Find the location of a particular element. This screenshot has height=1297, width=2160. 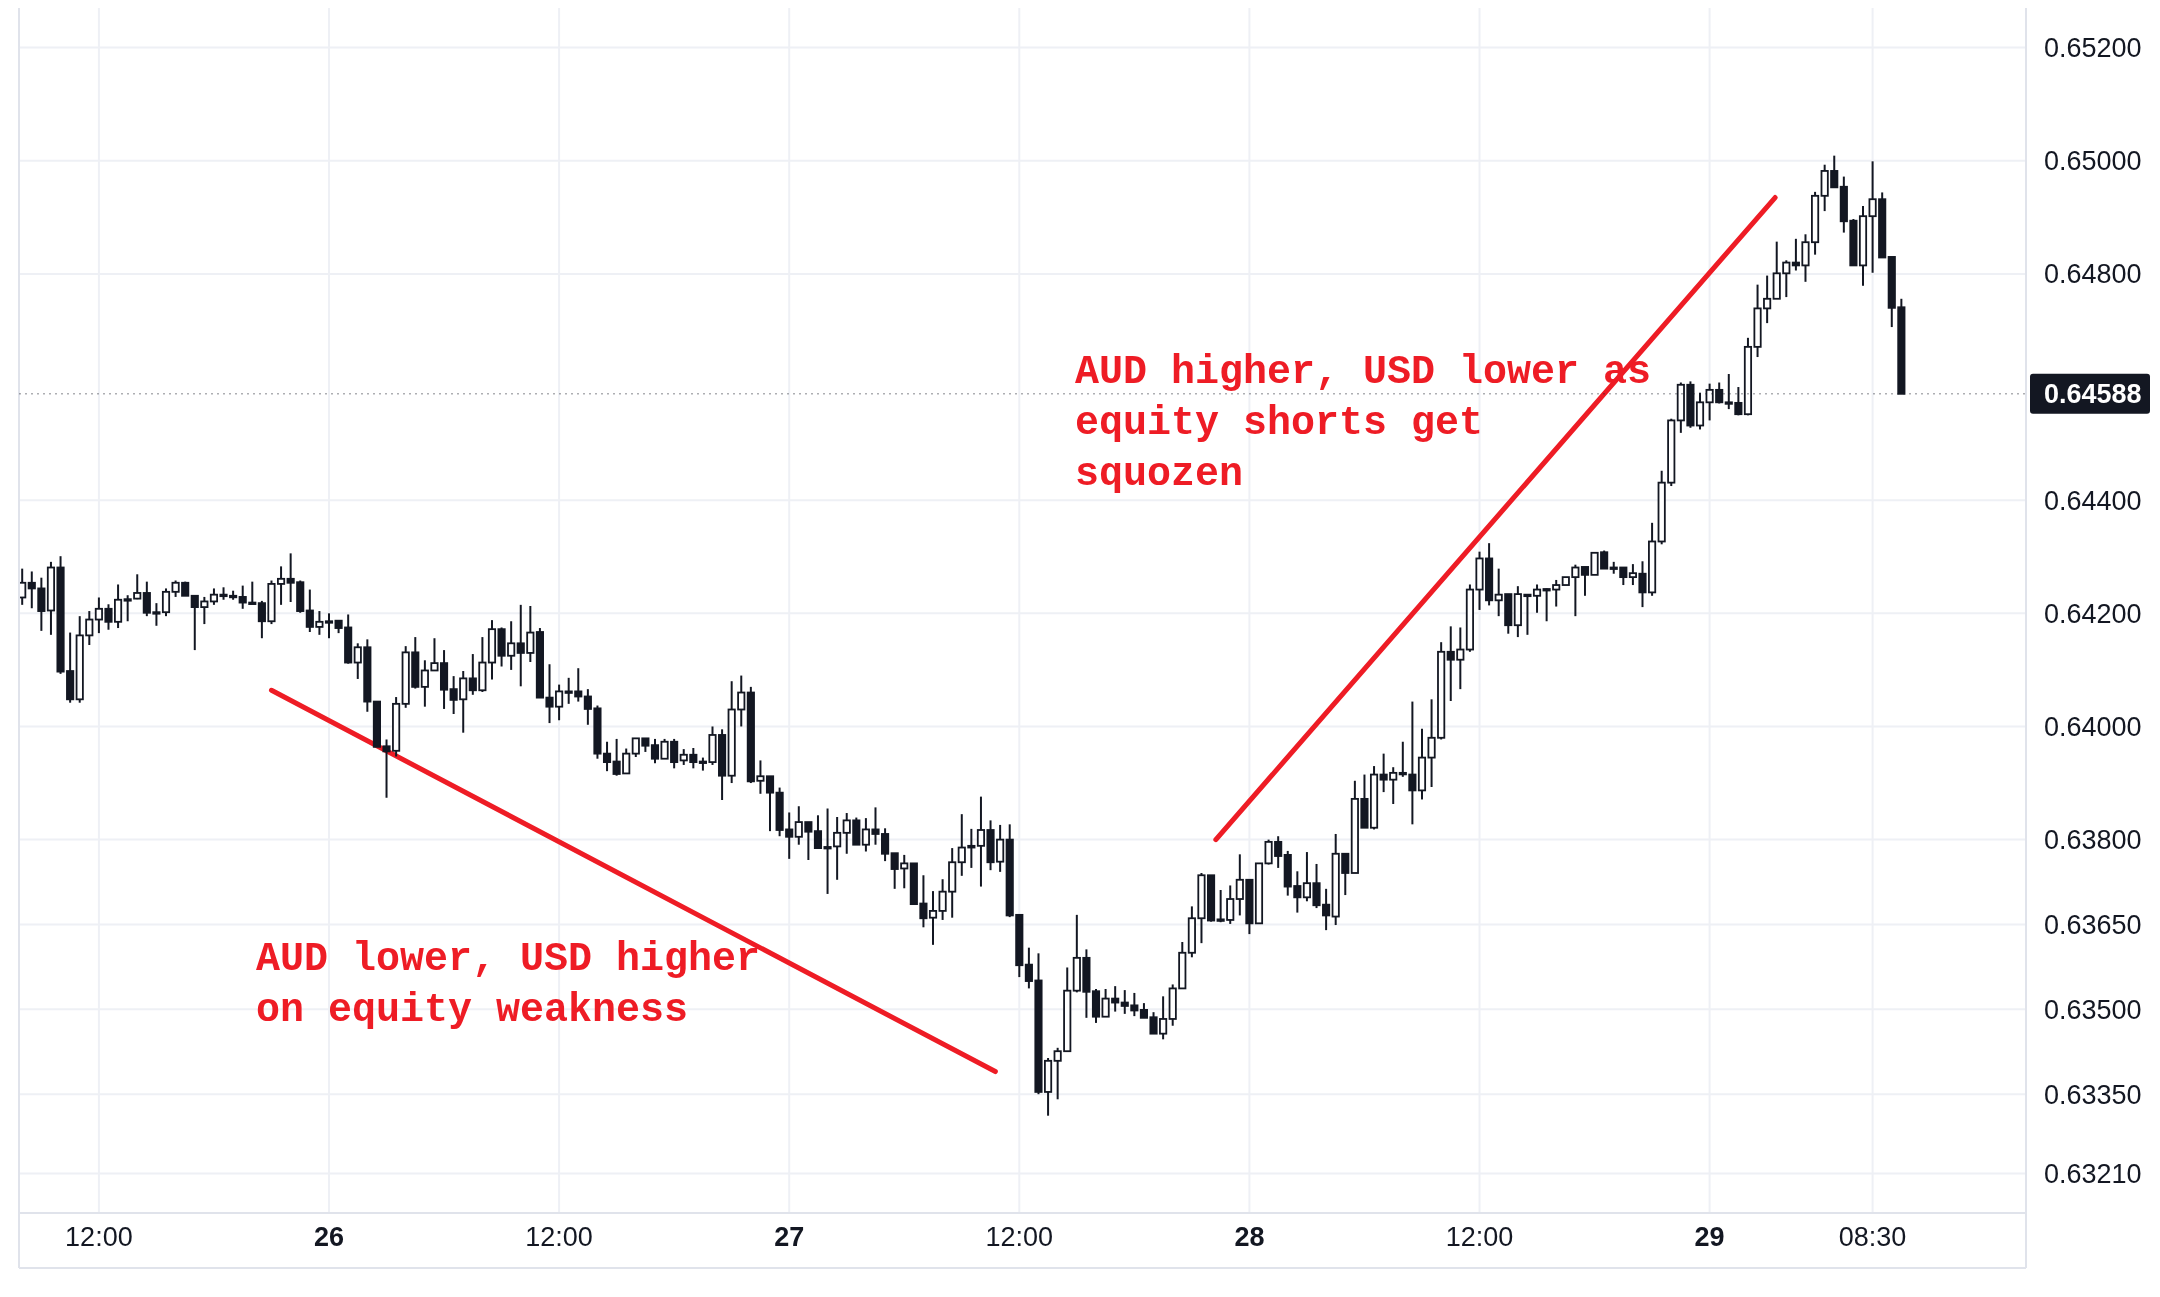

y-tick-label: 0.63350 is located at coordinates (2093, 1094).